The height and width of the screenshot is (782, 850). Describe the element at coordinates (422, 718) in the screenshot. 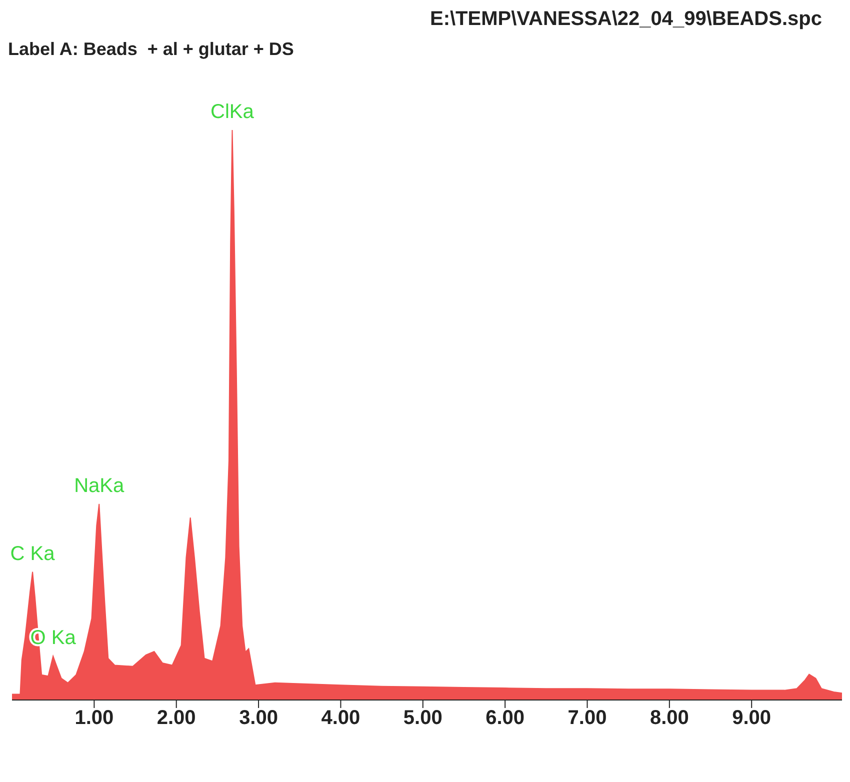

I see `x-tick-label: 5.00` at that location.